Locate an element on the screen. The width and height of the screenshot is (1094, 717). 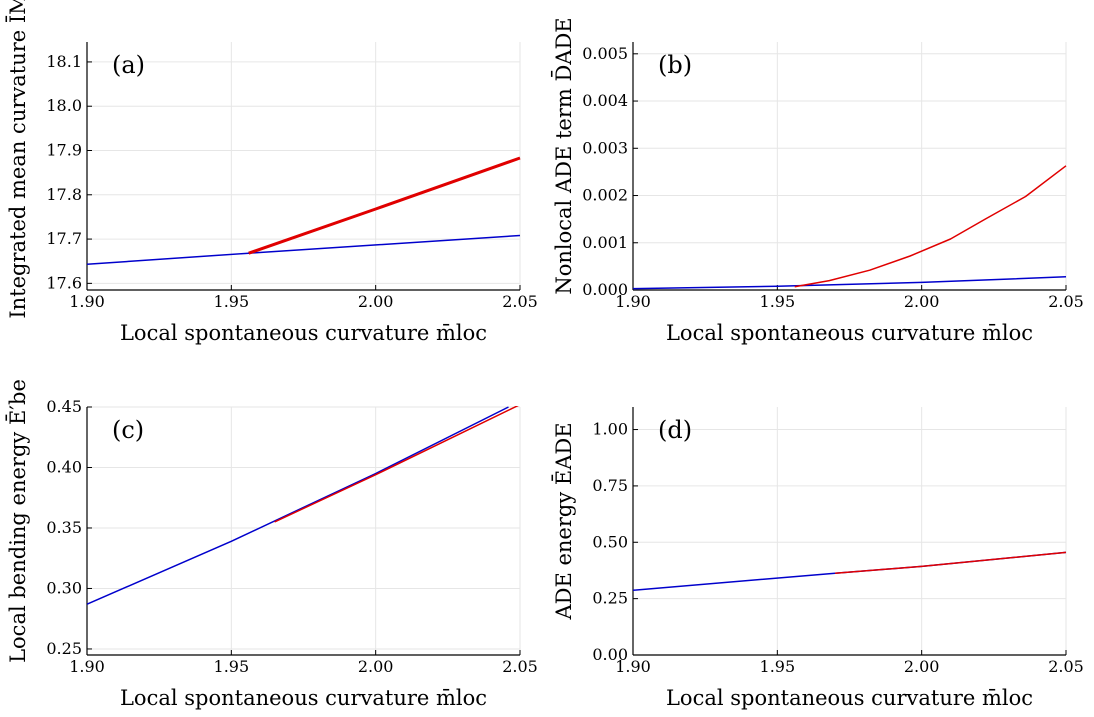
y-tick-label: 17.9 is located at coordinates (64, 150).